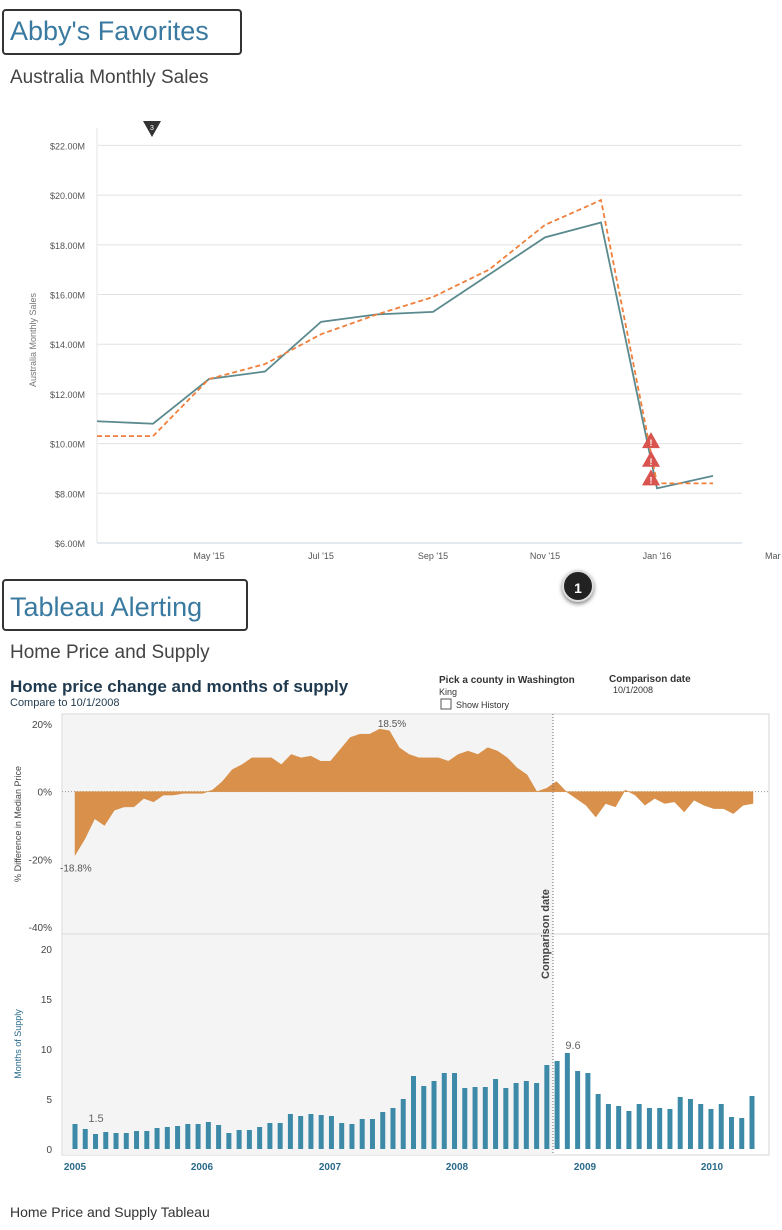  Describe the element at coordinates (507, 680) in the screenshot. I see `county-picker-label: Pick a county in Washington` at that location.